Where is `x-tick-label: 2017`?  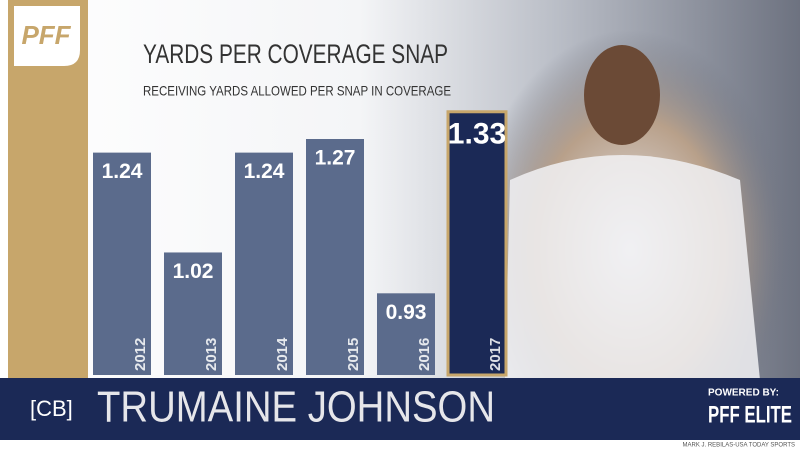 x-tick-label: 2017 is located at coordinates (495, 354).